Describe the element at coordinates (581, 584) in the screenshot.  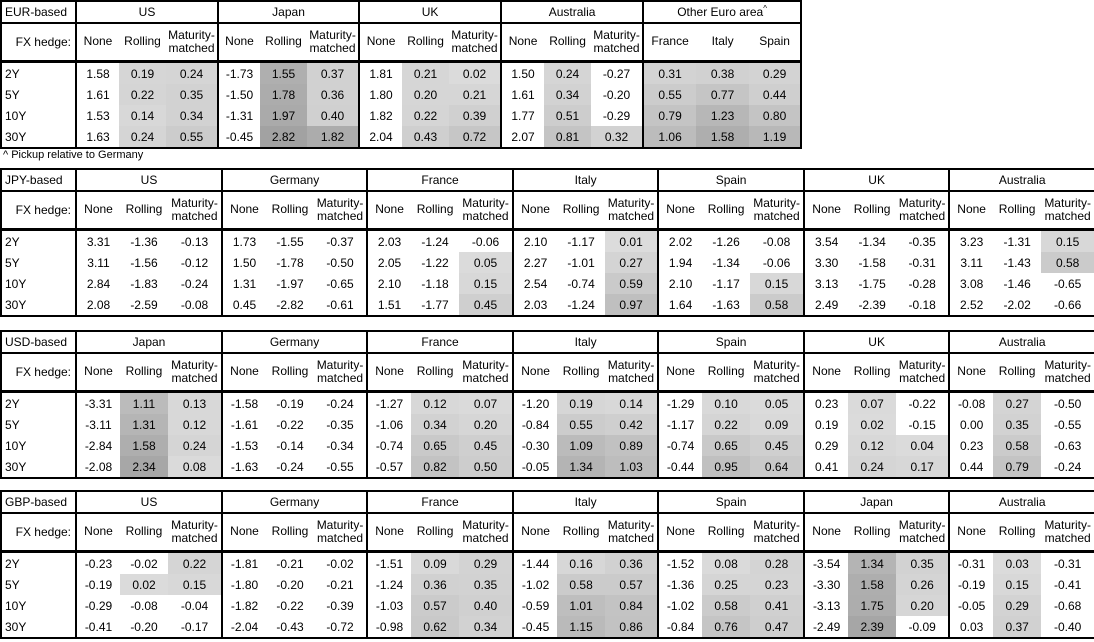
I see `value-cell: 0.58` at that location.